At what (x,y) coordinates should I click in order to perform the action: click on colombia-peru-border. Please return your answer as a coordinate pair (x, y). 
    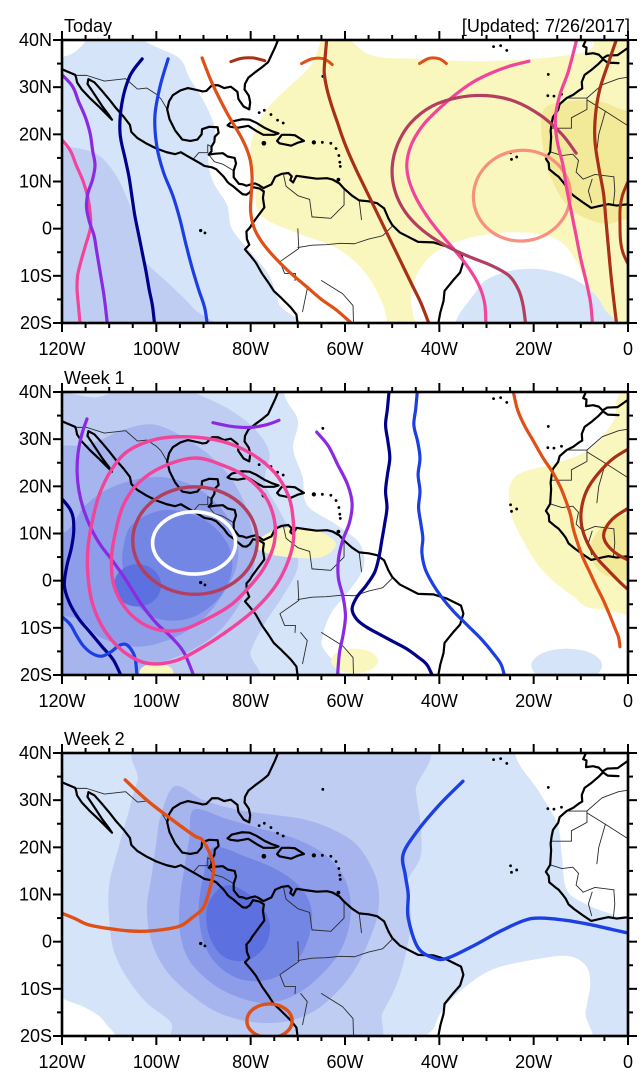
    Looking at the image, I should click on (289, 607).